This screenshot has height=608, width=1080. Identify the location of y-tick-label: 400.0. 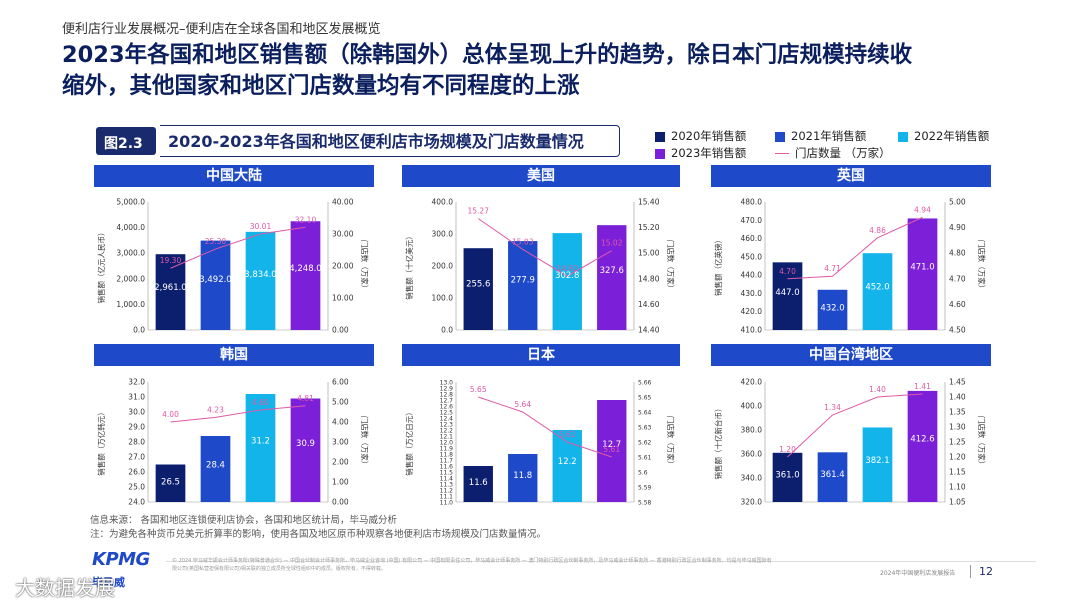
(752, 406).